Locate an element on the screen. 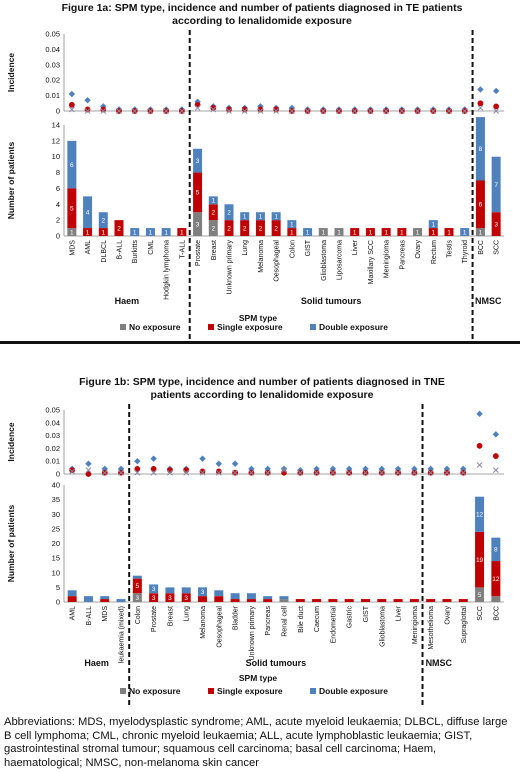 Image resolution: width=520 pixels, height=773 pixels. category-label: Pancreas is located at coordinates (268, 621).